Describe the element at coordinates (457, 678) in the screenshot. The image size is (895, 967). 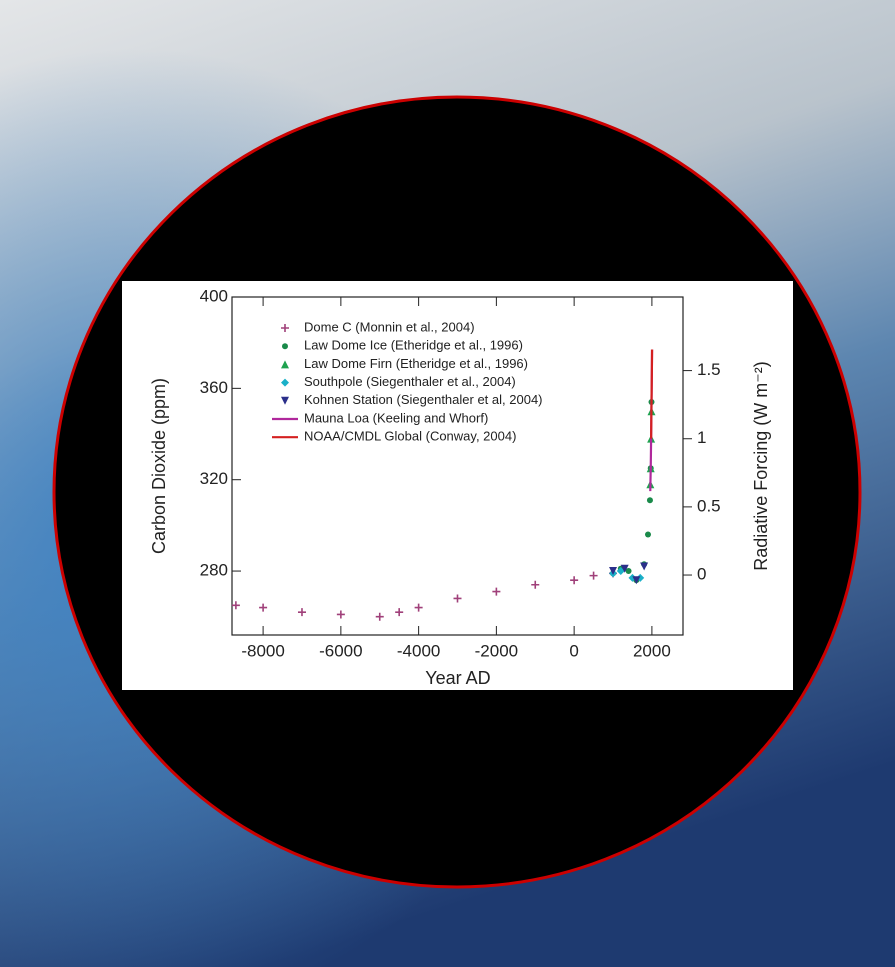
I see `x-axis-title: Year AD` at that location.